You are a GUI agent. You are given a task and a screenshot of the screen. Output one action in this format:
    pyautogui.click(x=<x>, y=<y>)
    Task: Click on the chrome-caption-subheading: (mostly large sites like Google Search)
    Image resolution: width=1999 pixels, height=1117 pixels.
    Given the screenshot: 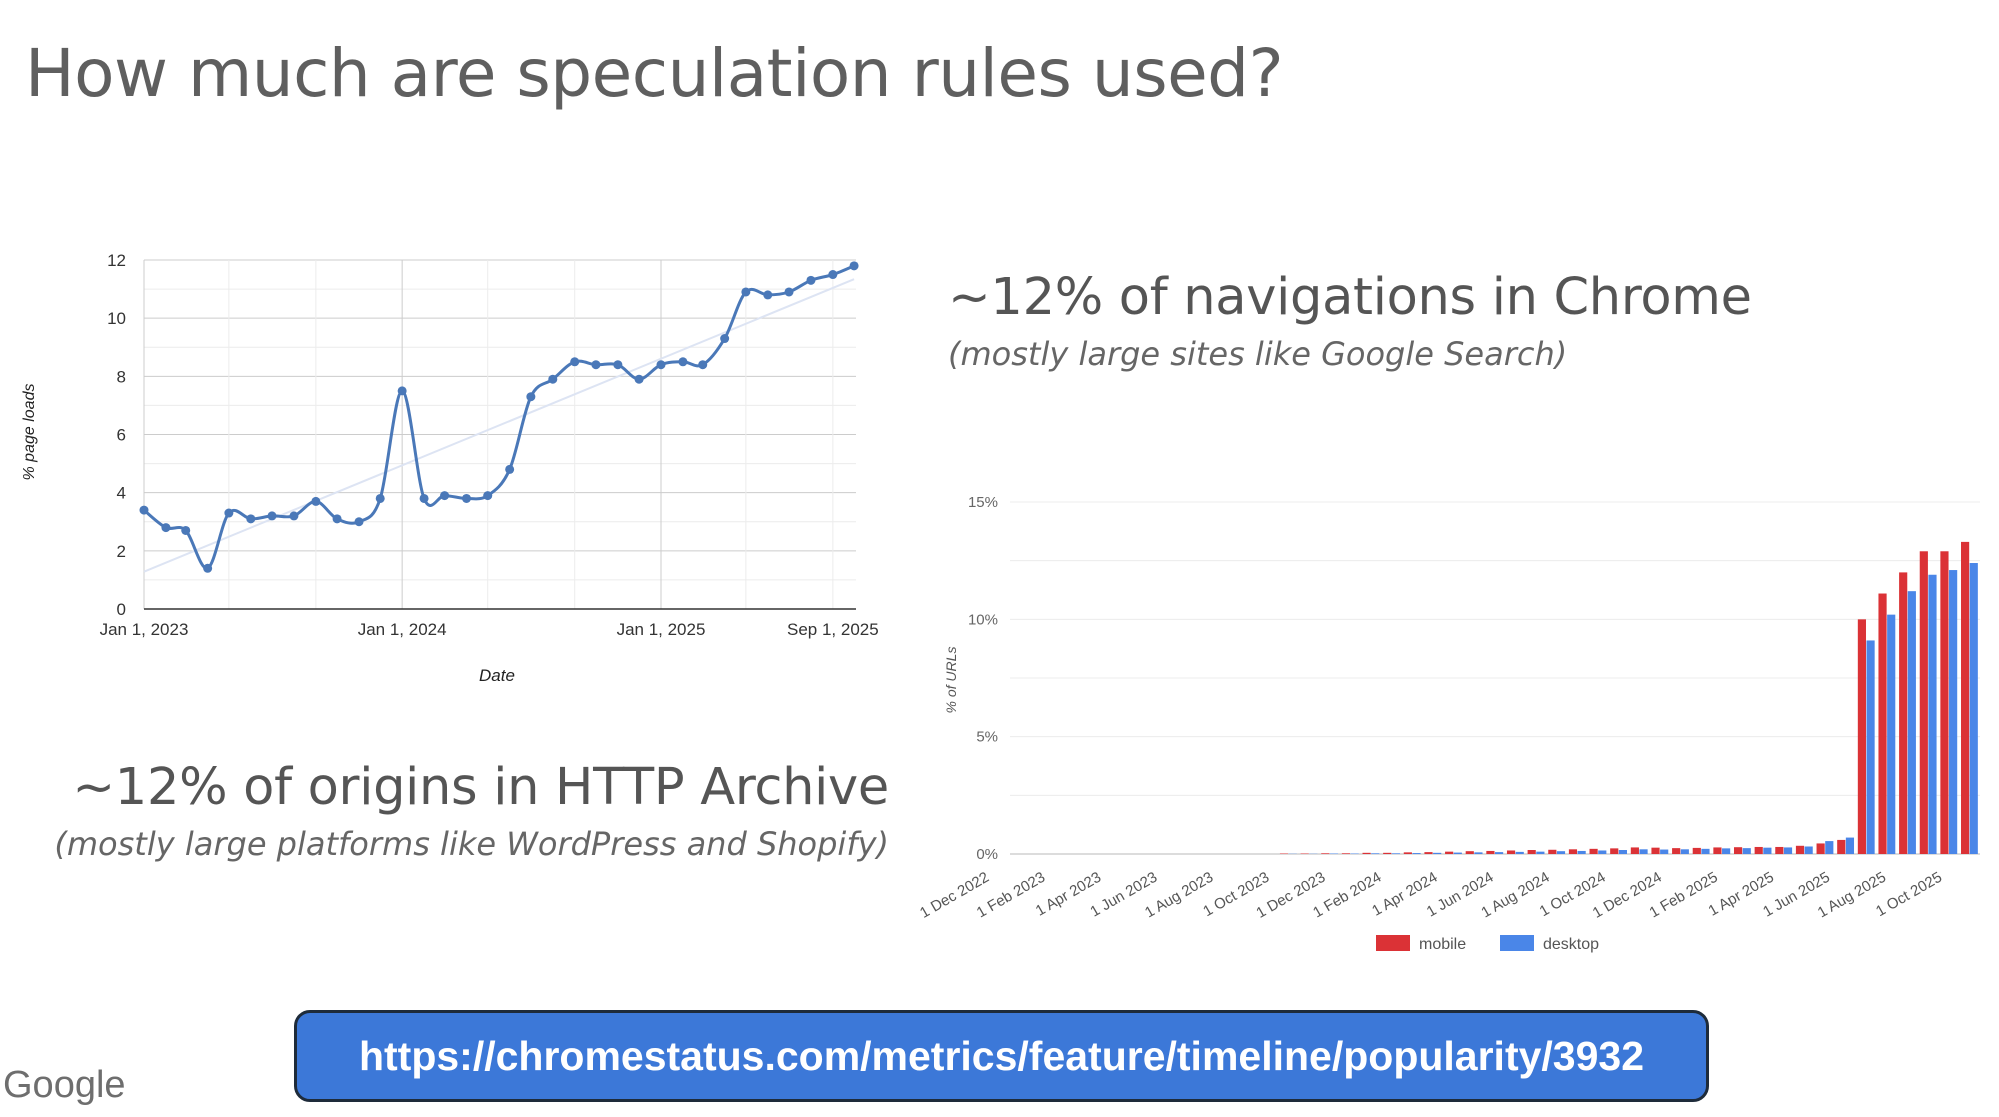 What is the action you would take?
    pyautogui.click(x=1258, y=354)
    